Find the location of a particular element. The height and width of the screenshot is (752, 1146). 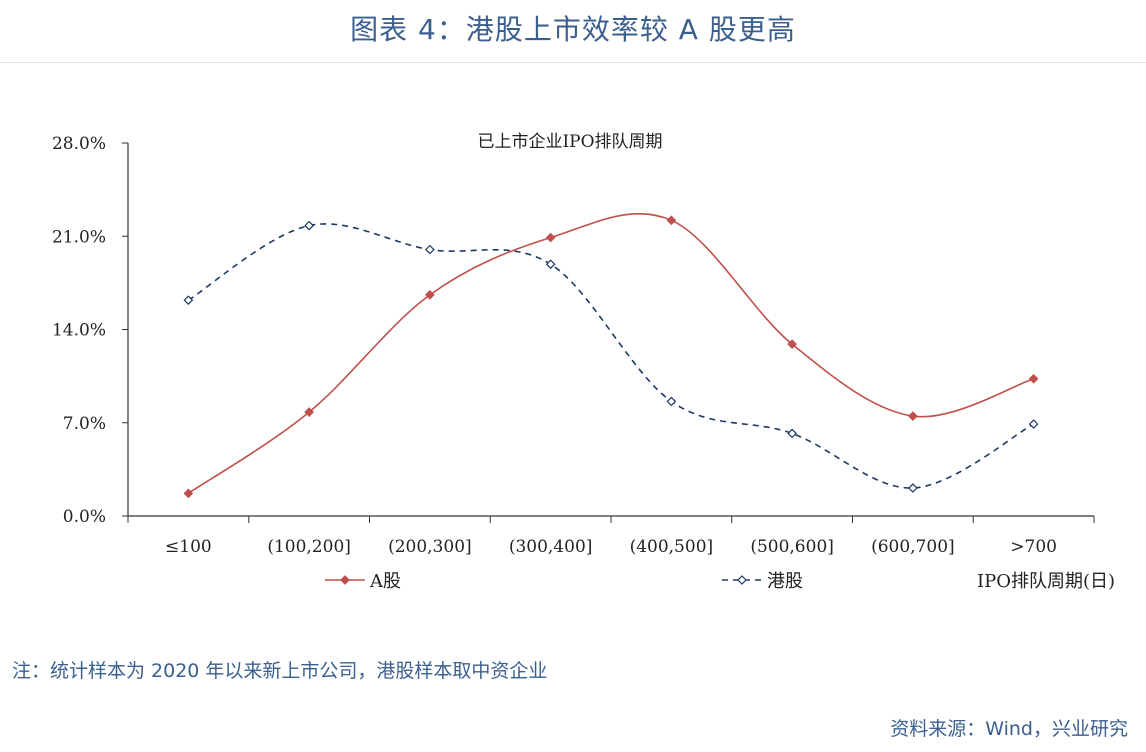

y-tick-labels: 0.0% 7.0% 14.0% 21.0% 28.0% is located at coordinates (79, 330).